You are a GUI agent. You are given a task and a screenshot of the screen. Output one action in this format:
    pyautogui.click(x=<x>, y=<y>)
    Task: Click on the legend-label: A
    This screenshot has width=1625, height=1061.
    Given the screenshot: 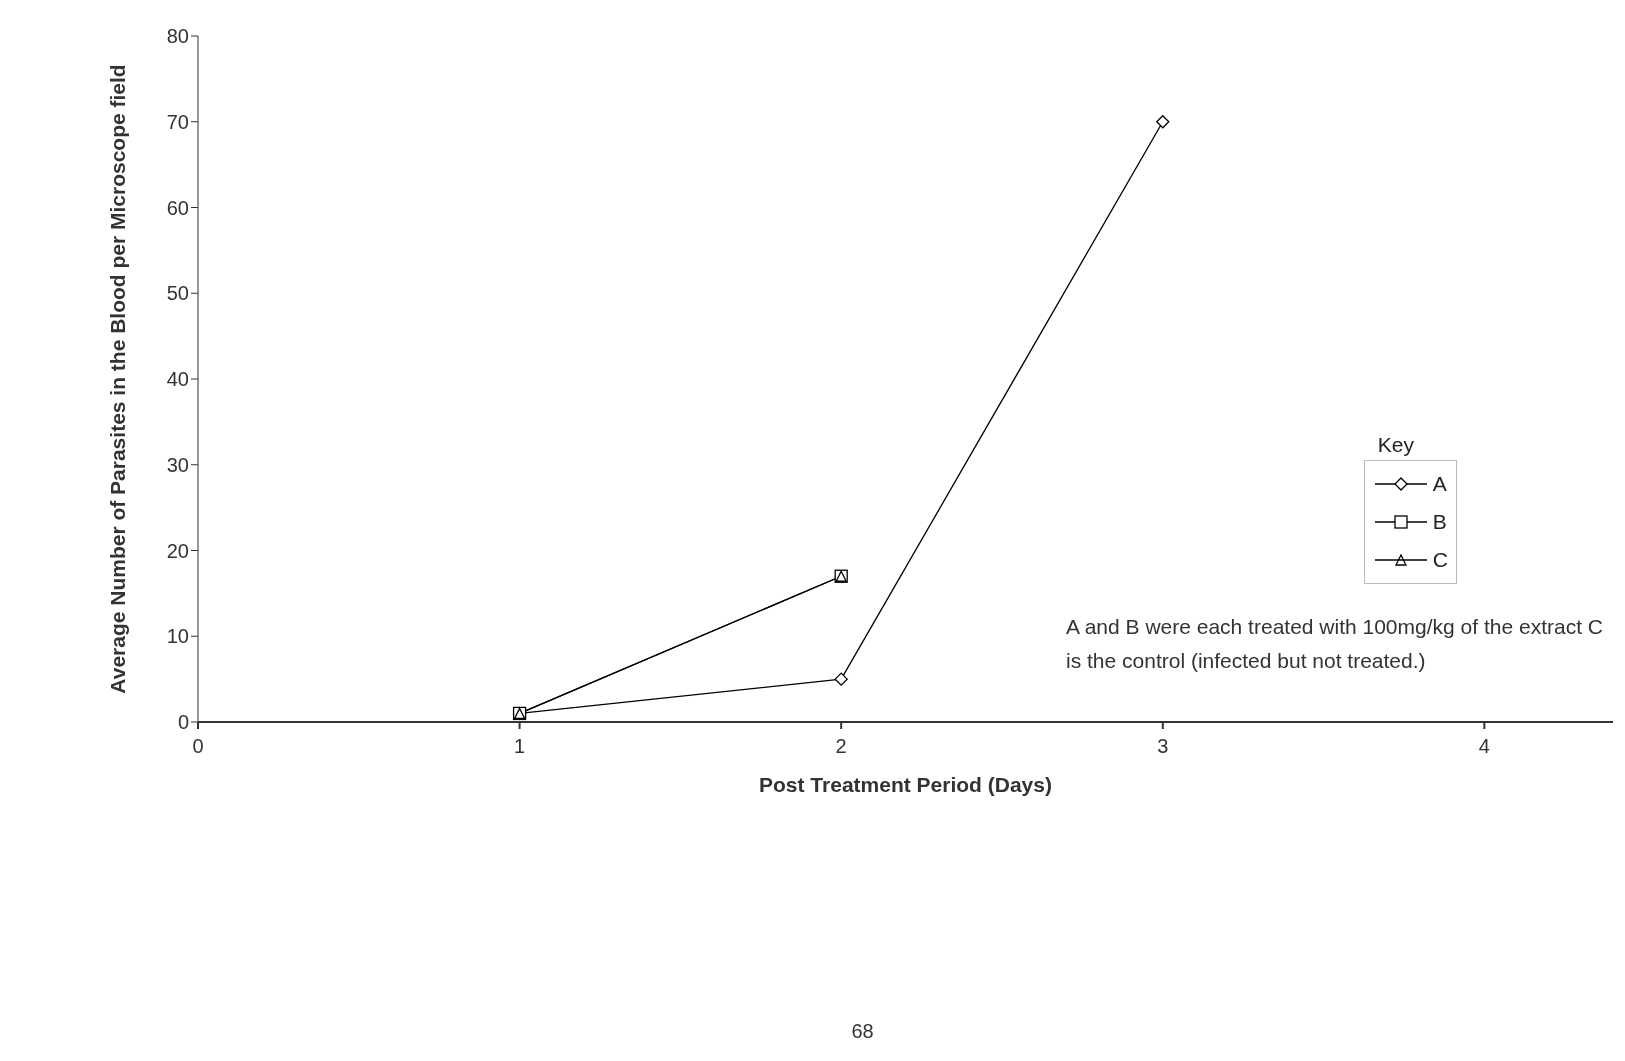 What is the action you would take?
    pyautogui.click(x=1439, y=484)
    